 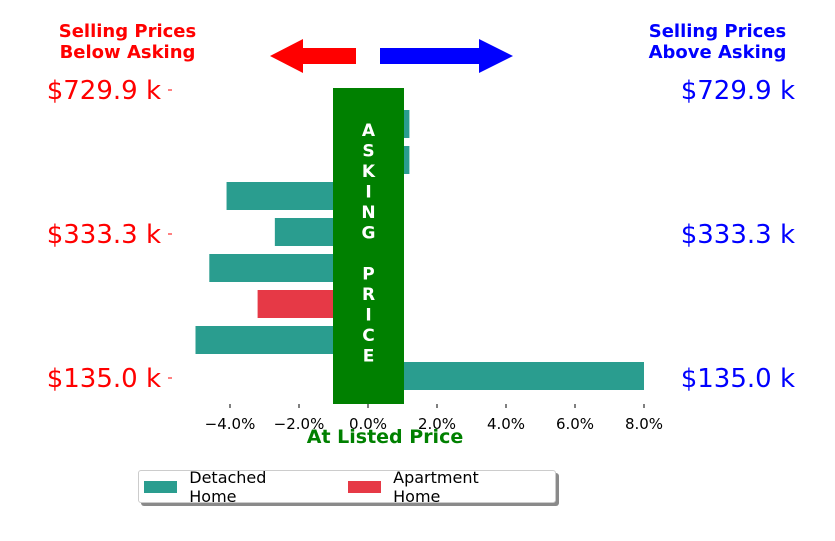 What do you see at coordinates (368, 295) in the screenshot?
I see `band-letter-8: R` at bounding box center [368, 295].